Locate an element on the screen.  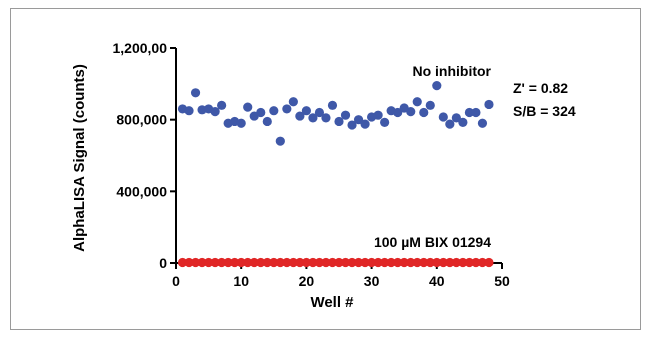
annotation-z-prime: Z' = 0.82 is located at coordinates (540, 88).